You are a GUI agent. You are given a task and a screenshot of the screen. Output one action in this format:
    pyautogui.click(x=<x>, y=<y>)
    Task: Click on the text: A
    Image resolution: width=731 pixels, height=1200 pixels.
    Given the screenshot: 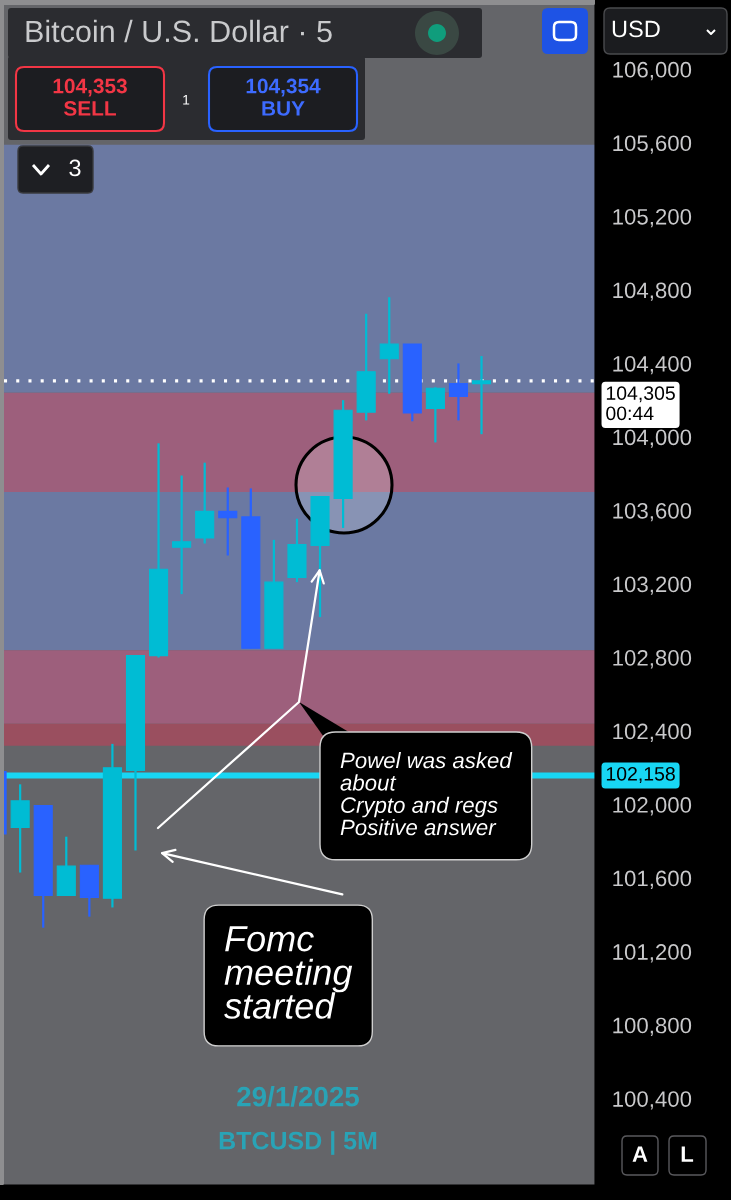 What is the action you would take?
    pyautogui.click(x=640, y=1154)
    